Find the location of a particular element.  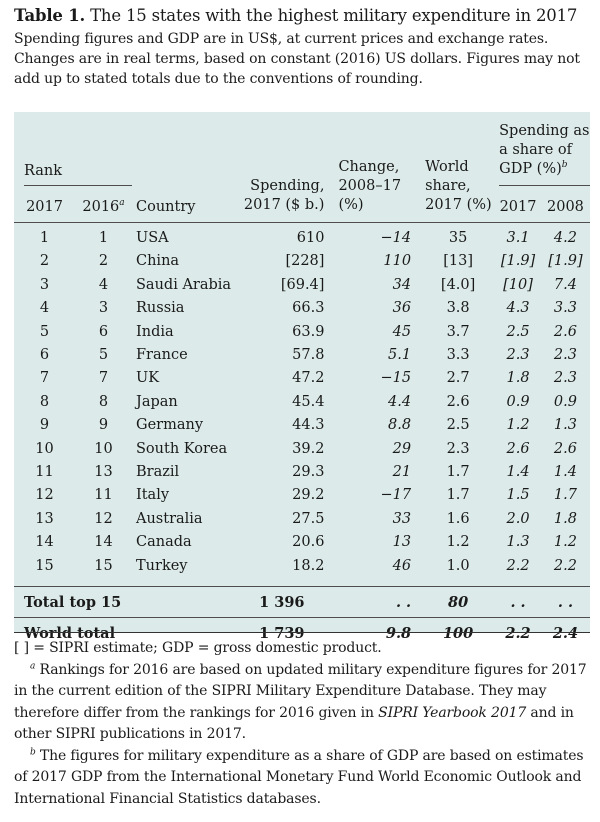

world-total-gdp-2017: 2.2 is located at coordinates (518, 633).